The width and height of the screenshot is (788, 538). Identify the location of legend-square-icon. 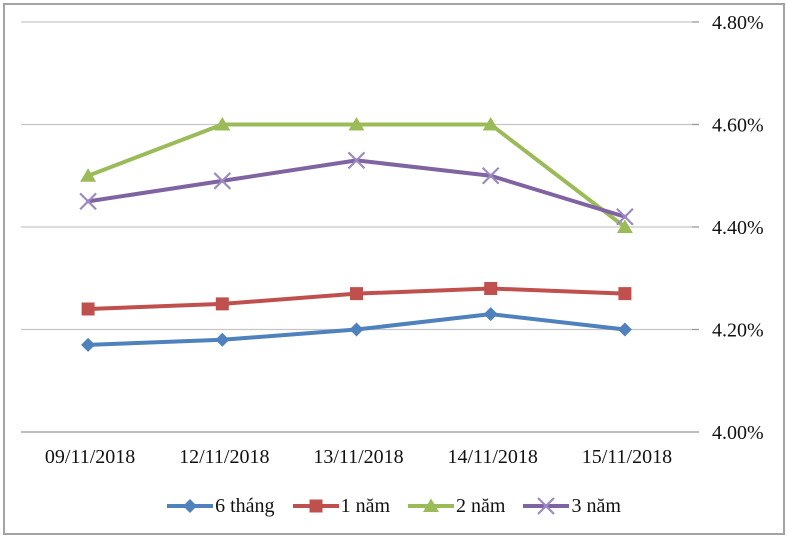
(315, 506).